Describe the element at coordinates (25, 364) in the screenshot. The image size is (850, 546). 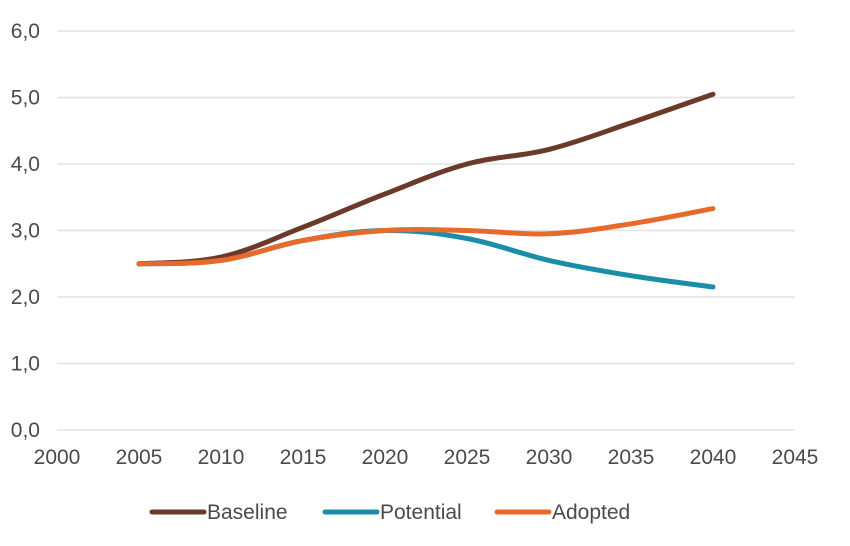
I see `y-tick-label: 1,0` at that location.